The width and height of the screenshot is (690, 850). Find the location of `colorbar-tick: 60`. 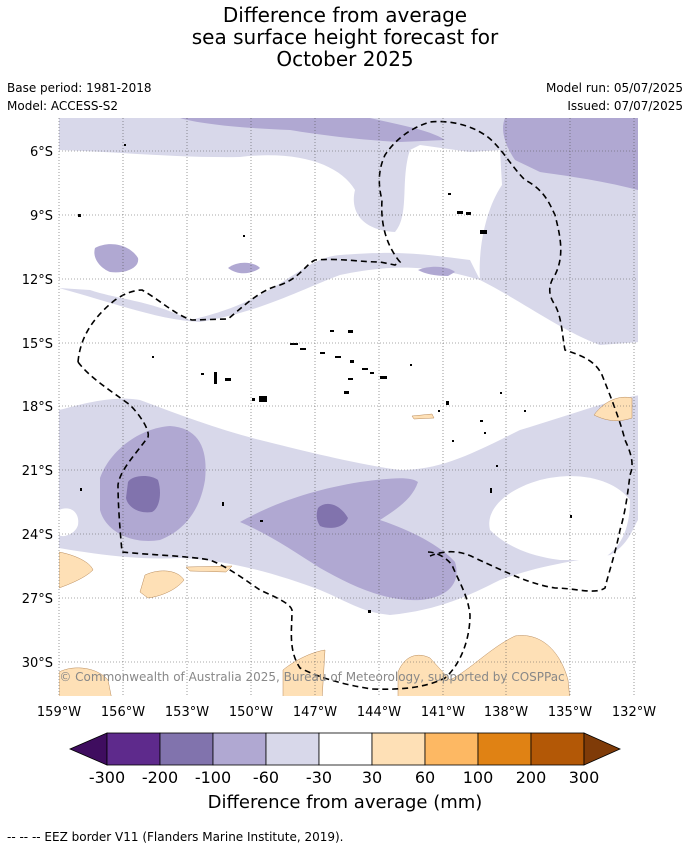

colorbar-tick: 60 is located at coordinates (425, 777).